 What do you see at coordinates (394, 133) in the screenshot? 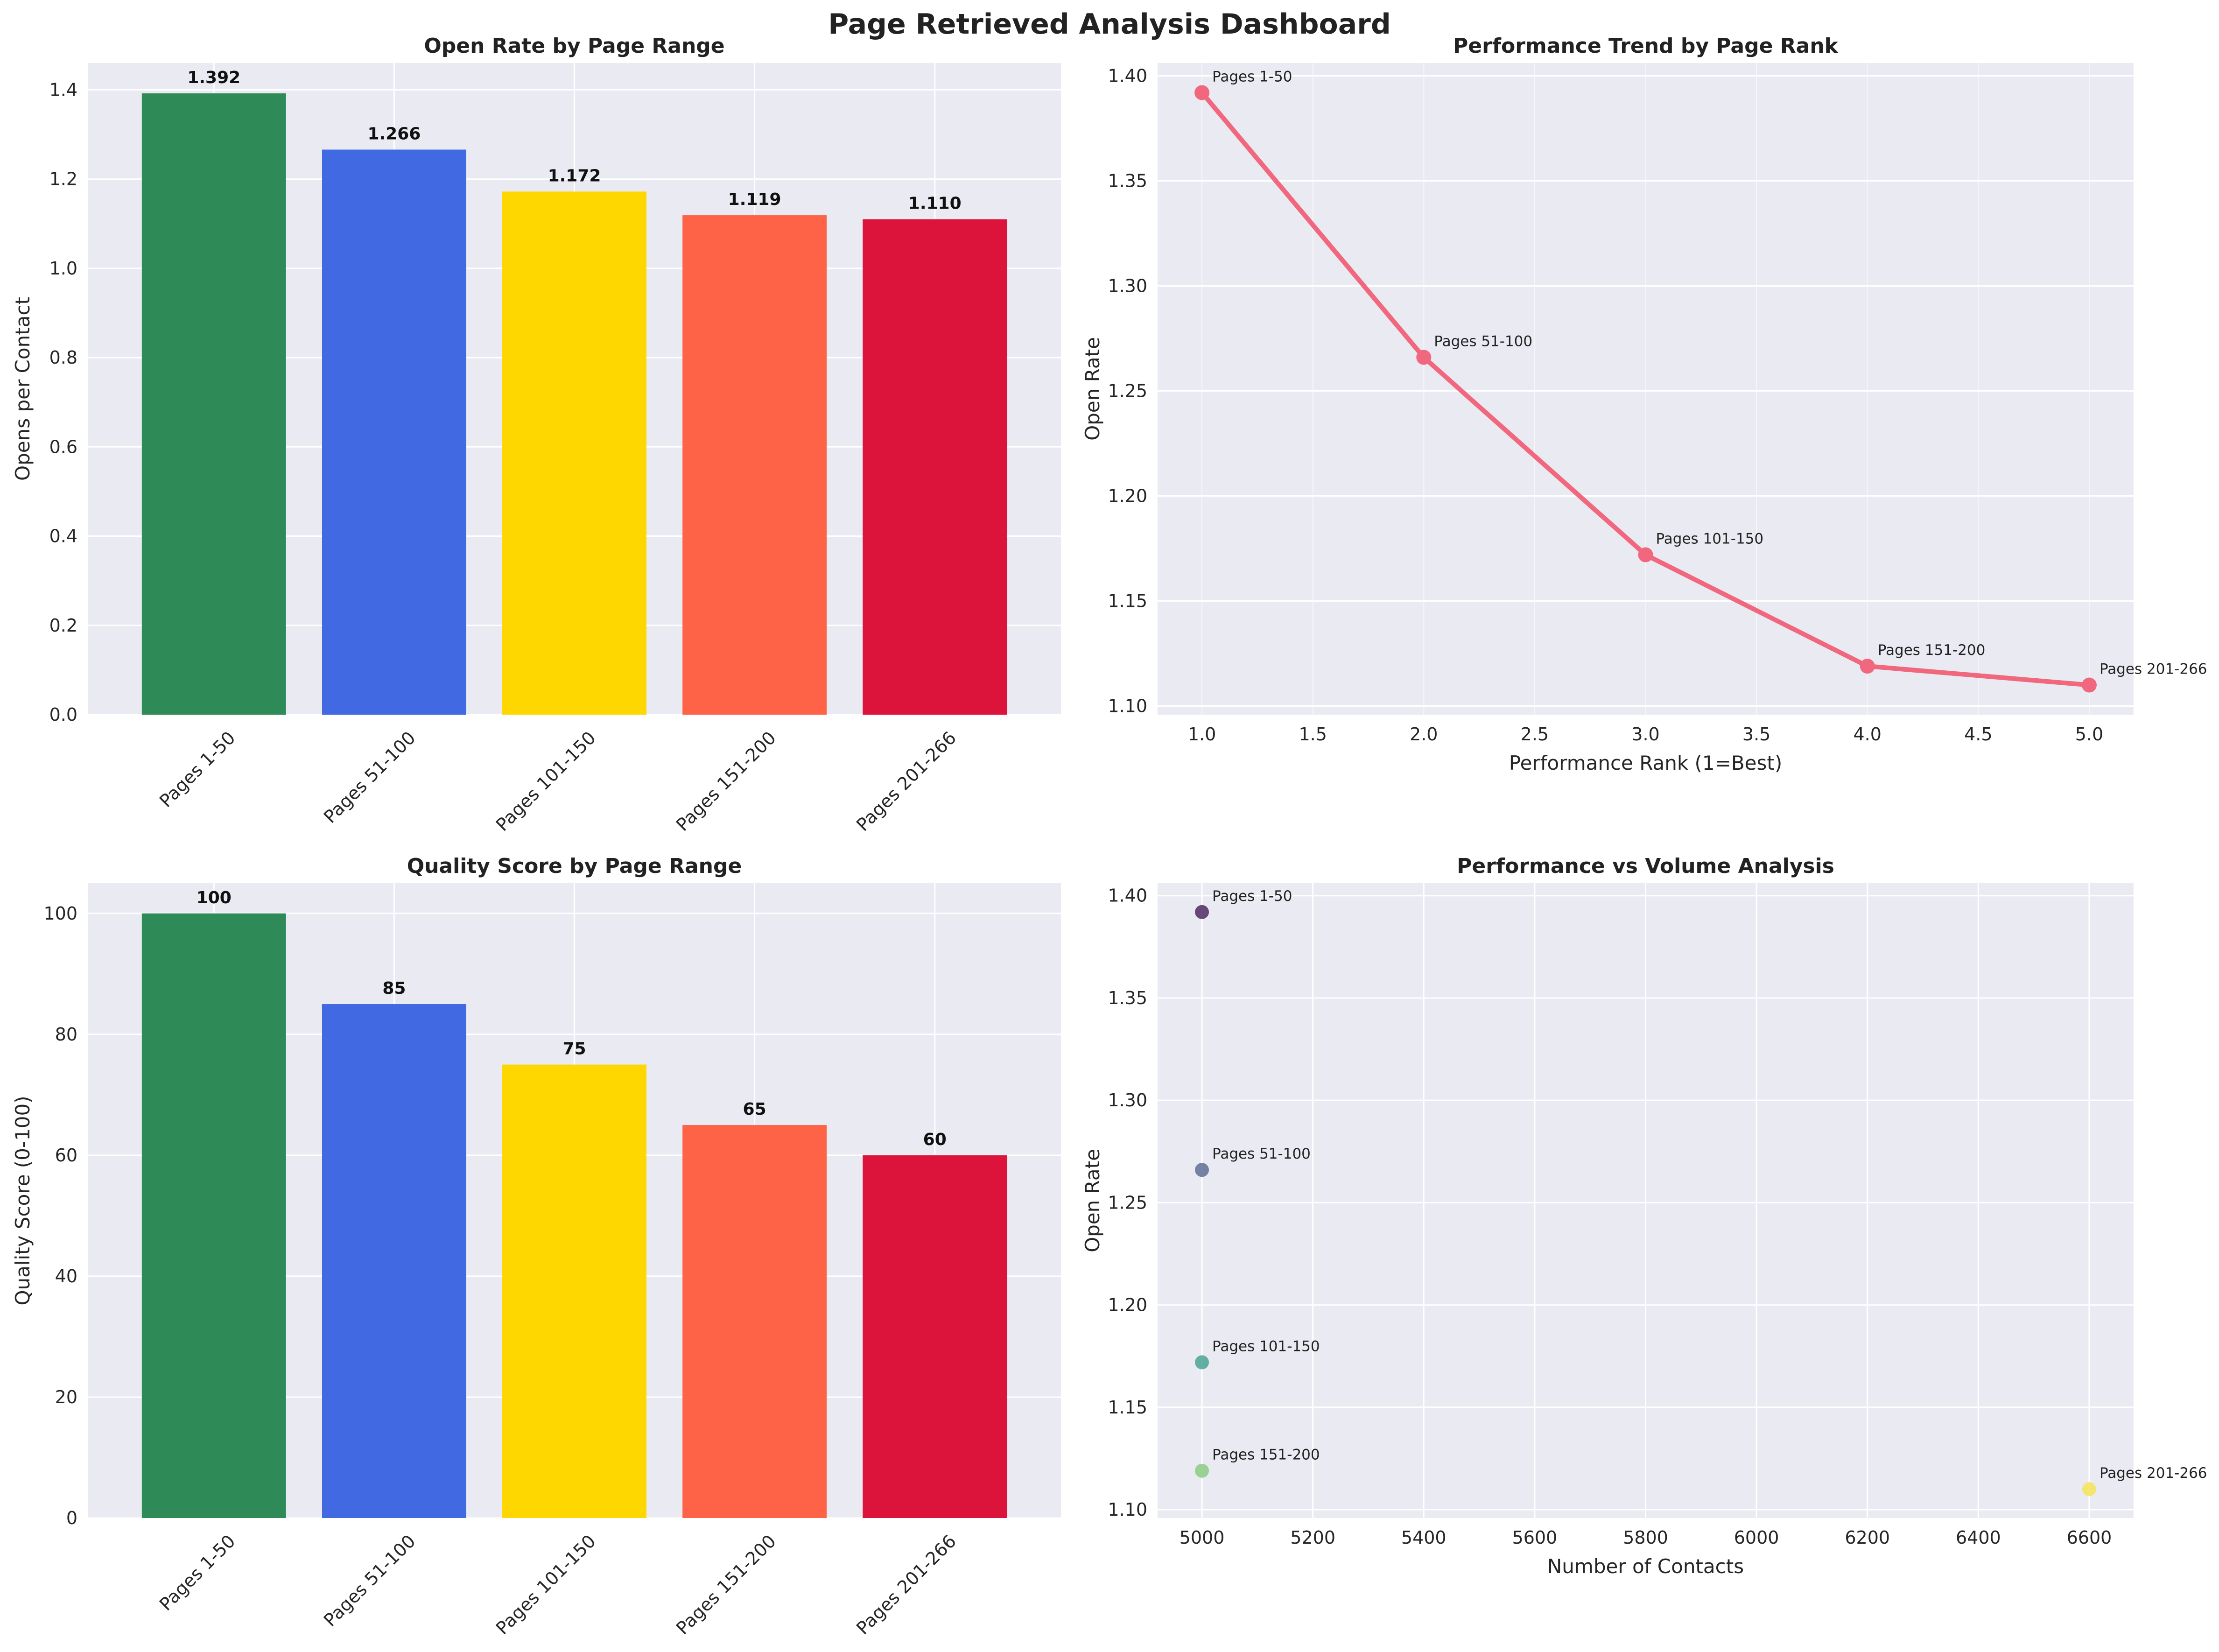
I see `bar-value-label: 1.266` at bounding box center [394, 133].